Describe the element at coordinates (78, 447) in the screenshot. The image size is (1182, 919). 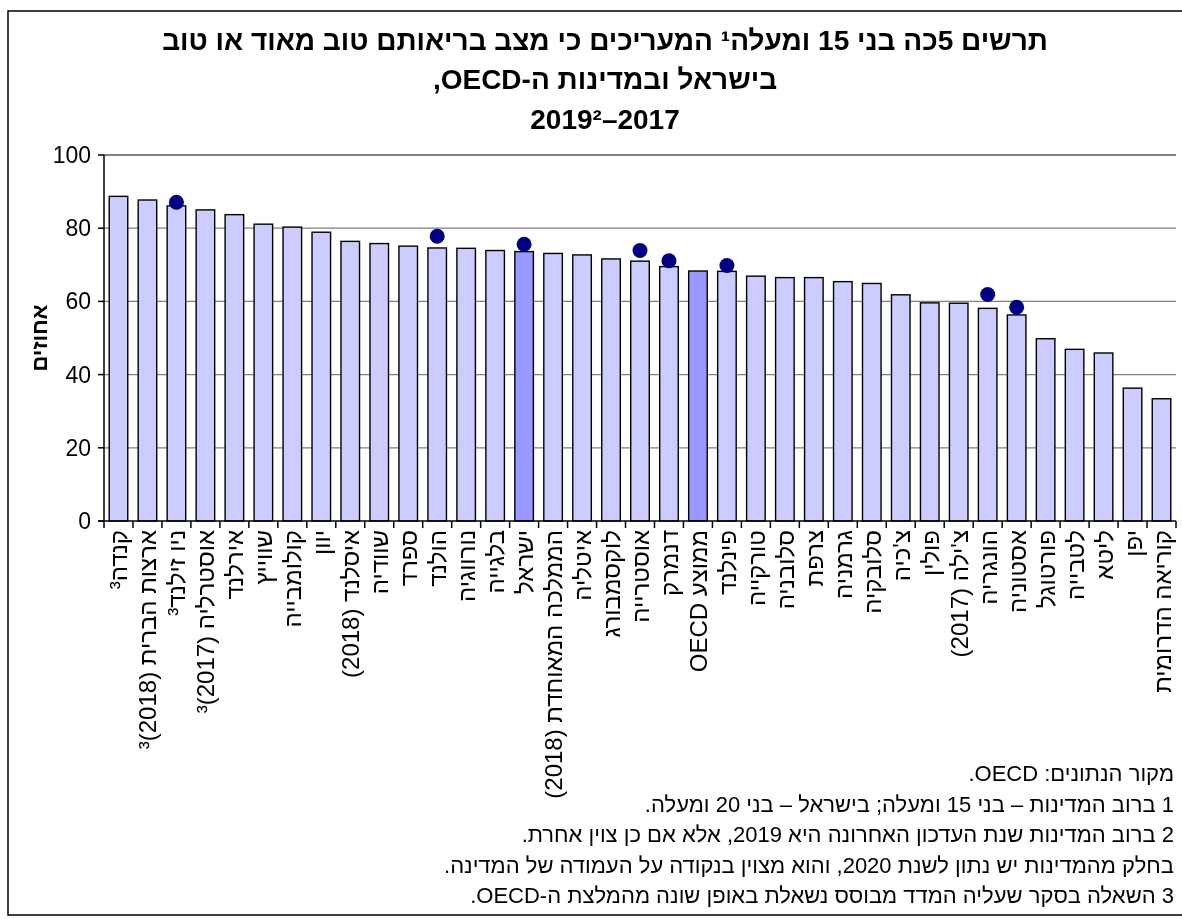
I see `y-tick-label: 20` at that location.